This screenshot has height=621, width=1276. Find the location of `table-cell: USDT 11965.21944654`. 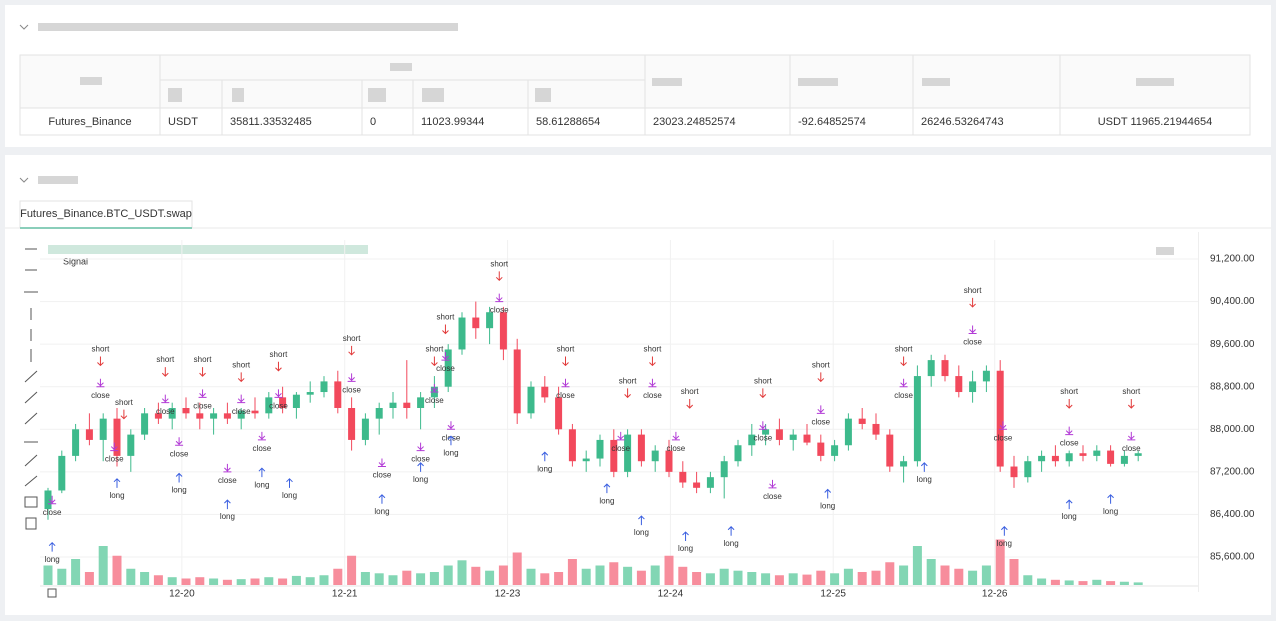

table-cell: USDT 11965.21944654 is located at coordinates (1155, 122).